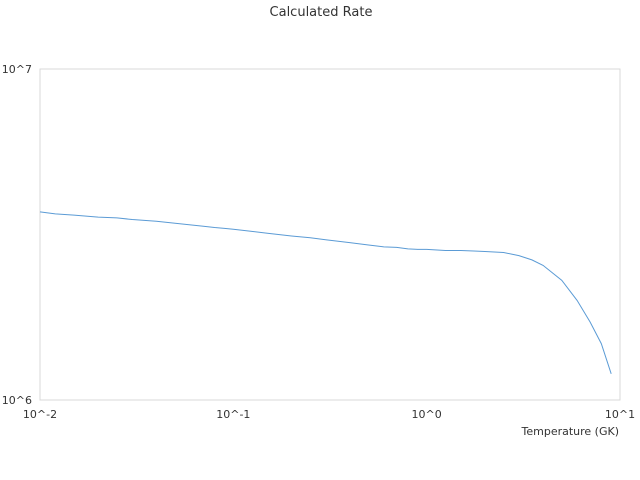 The width and height of the screenshot is (640, 480). Describe the element at coordinates (40, 414) in the screenshot. I see `x-tick-label: 10^-2` at that location.